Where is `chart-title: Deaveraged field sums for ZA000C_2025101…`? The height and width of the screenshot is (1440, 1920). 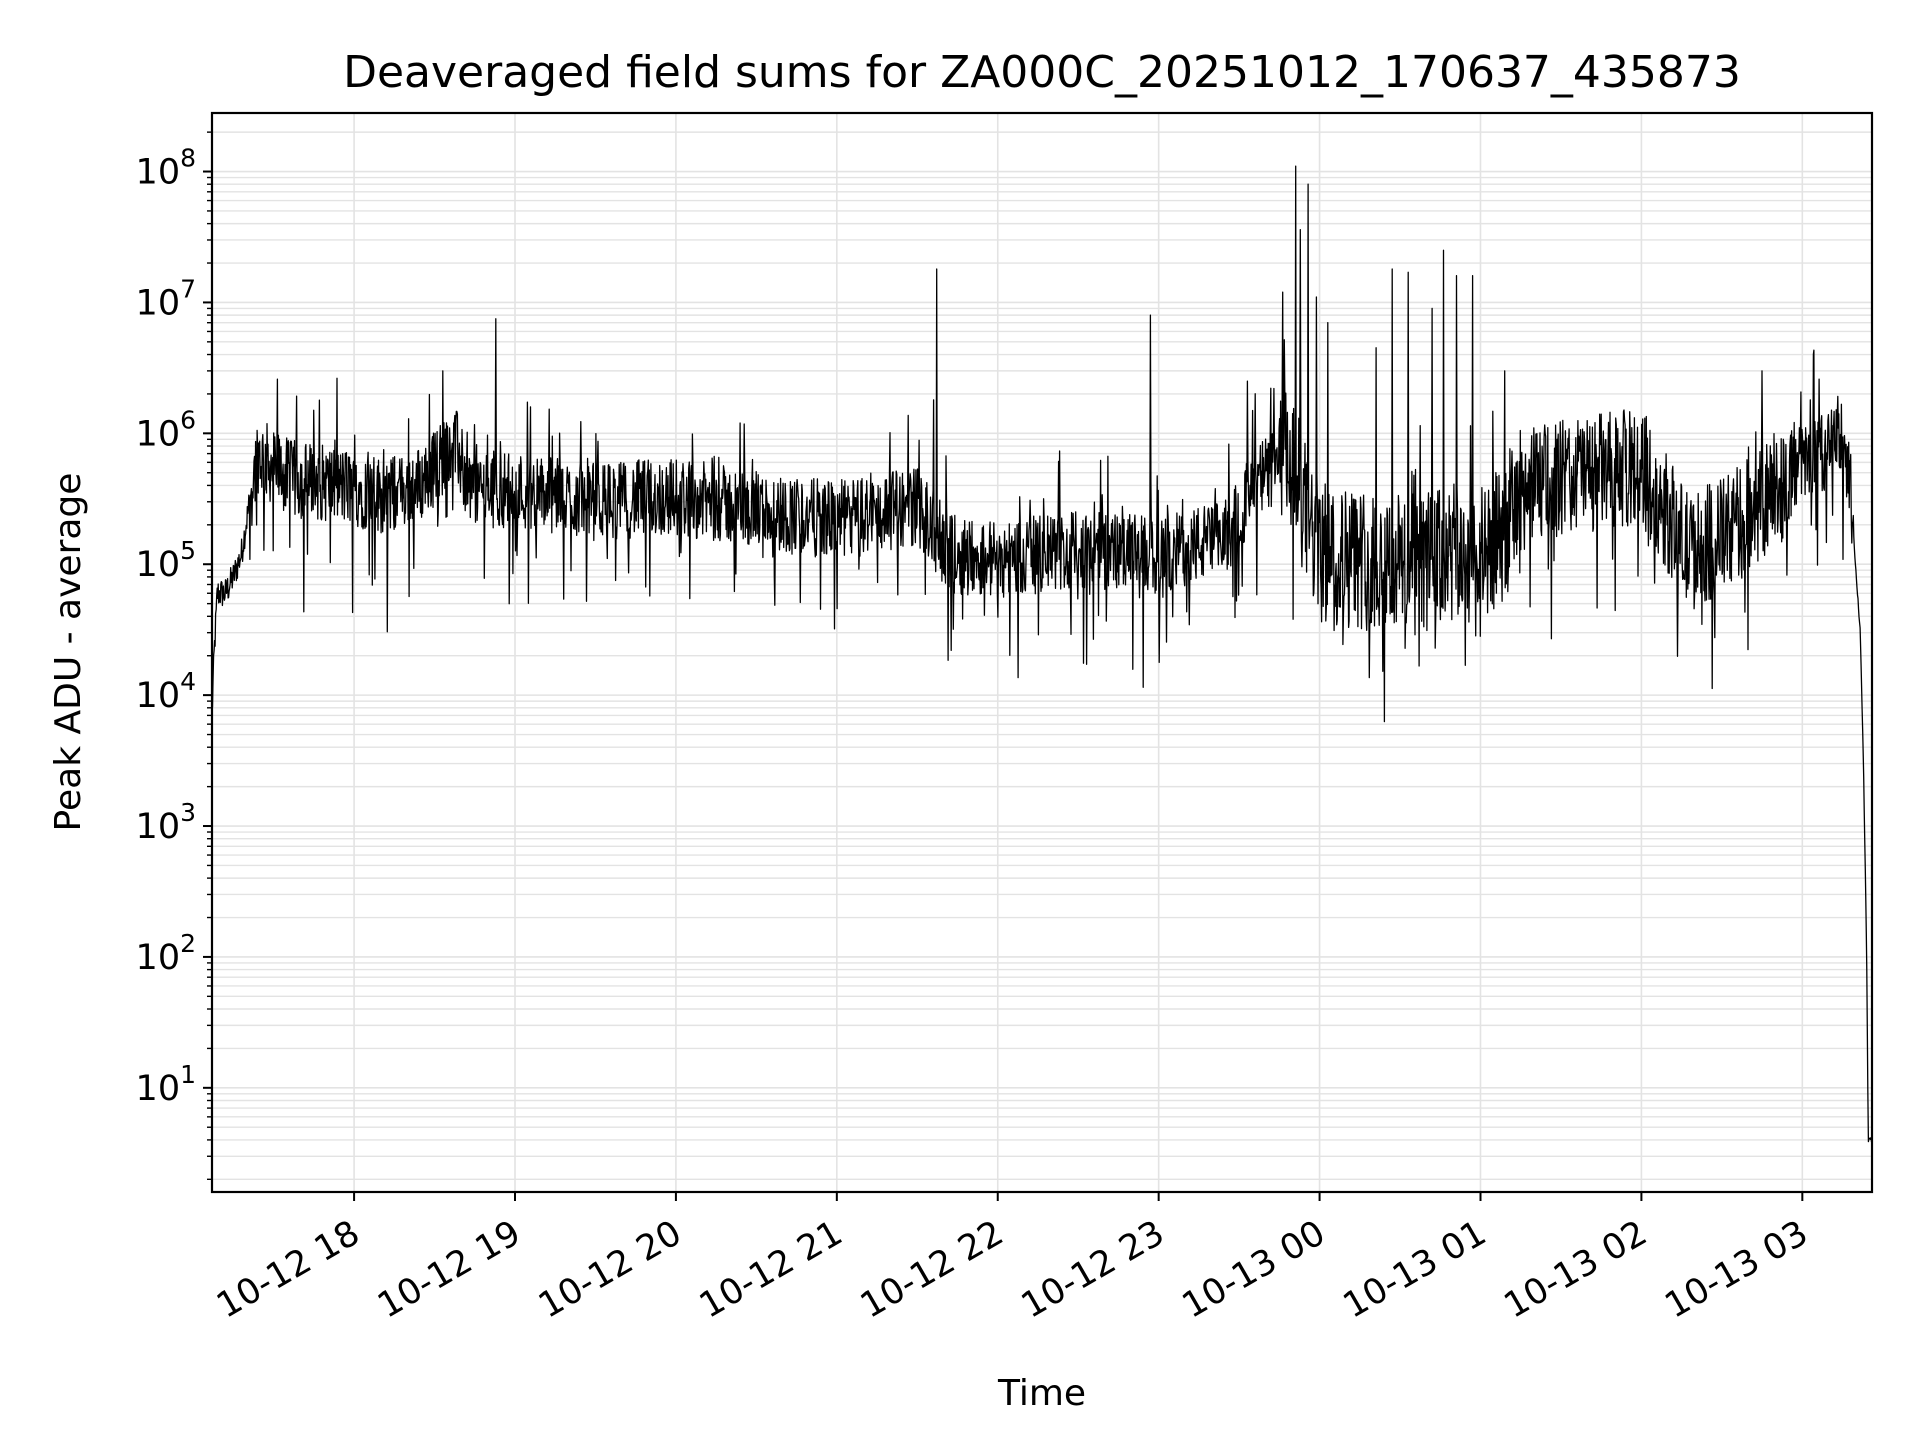 chart-title: Deaveraged field sums for ZA000C_2025101… is located at coordinates (1042, 72).